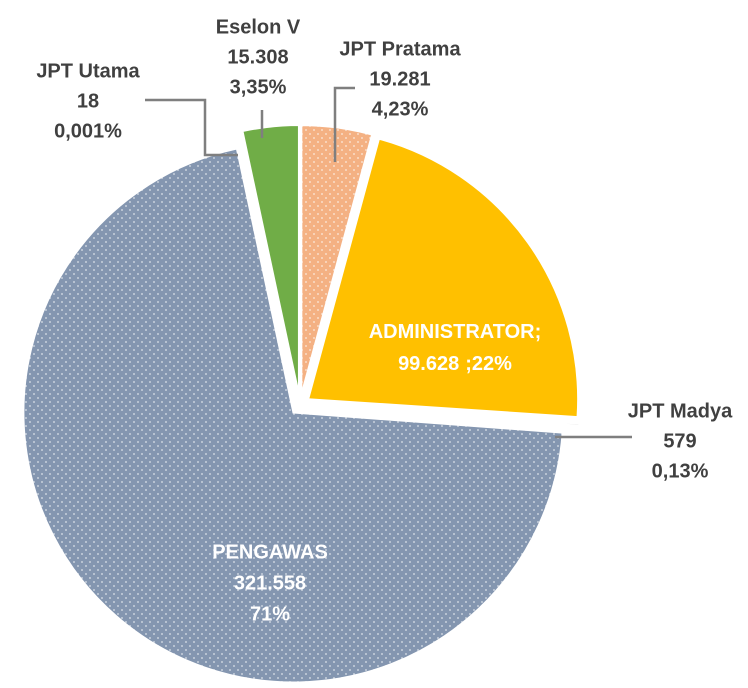 This screenshot has height=688, width=748. What do you see at coordinates (88, 101) in the screenshot?
I see `data-label: 18` at bounding box center [88, 101].